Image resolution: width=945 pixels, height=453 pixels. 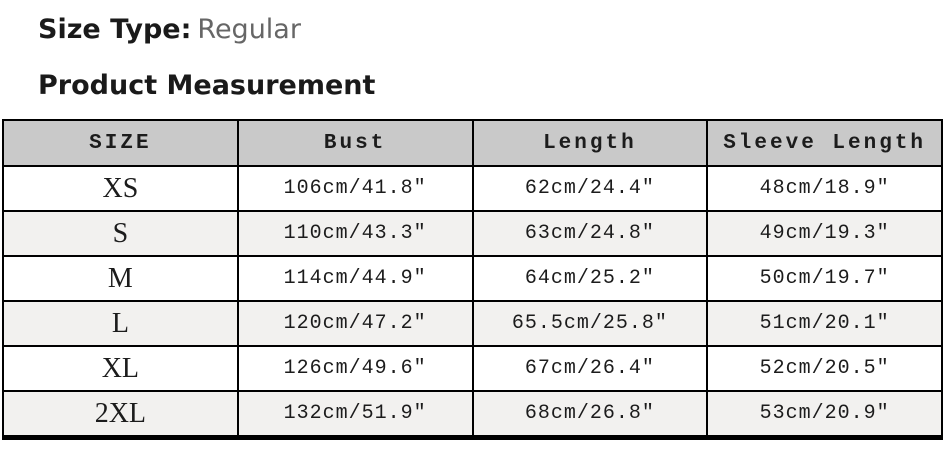 I want to click on size-type-line: Size Type: Regular, so click(x=491, y=30).